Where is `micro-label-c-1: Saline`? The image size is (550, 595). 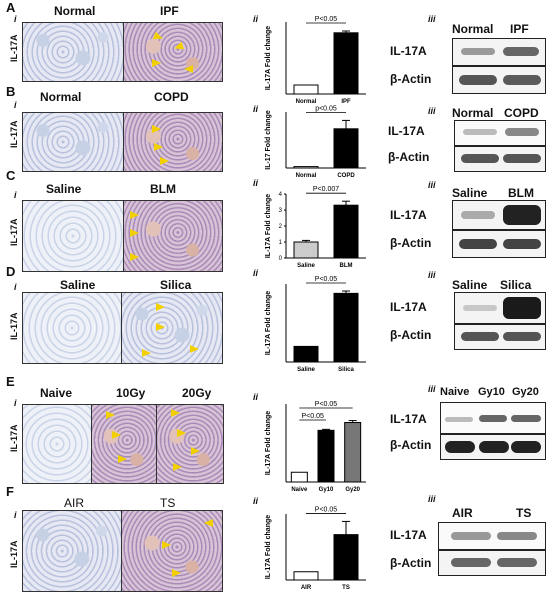 micro-label-c-1: Saline is located at coordinates (64, 189).